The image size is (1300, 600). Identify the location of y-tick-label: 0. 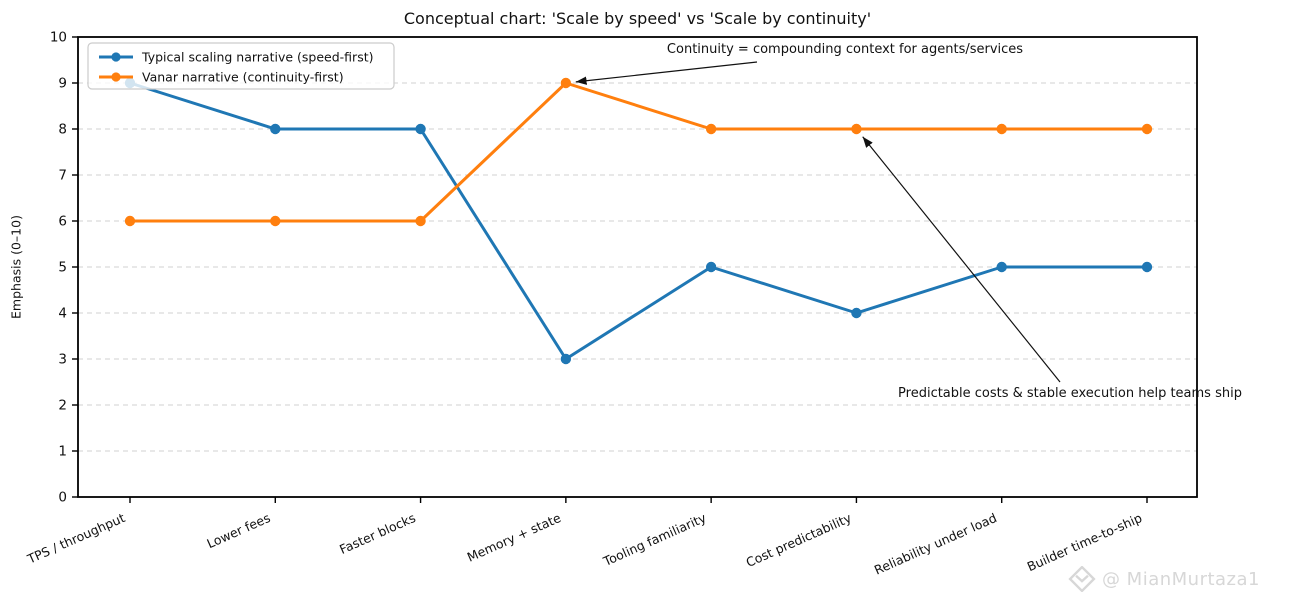
(62, 498).